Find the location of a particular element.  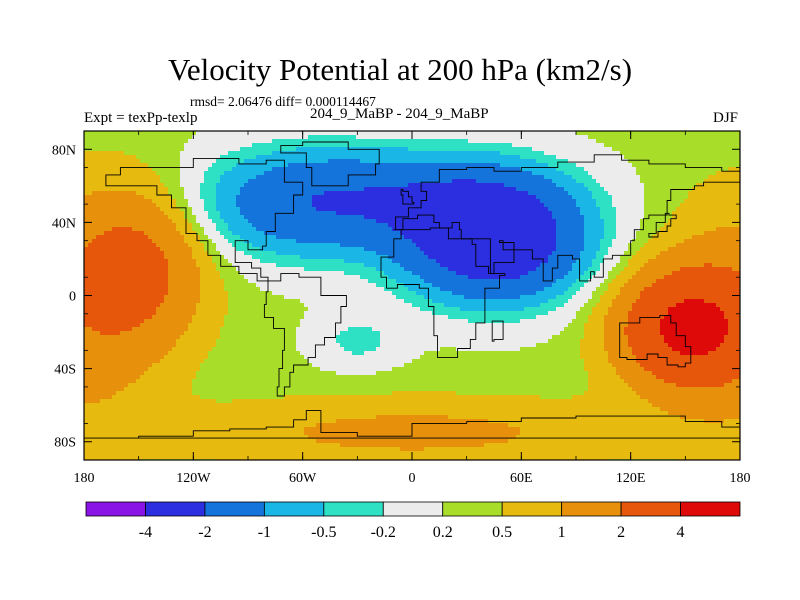

colorbar-label: -2 is located at coordinates (204, 532).